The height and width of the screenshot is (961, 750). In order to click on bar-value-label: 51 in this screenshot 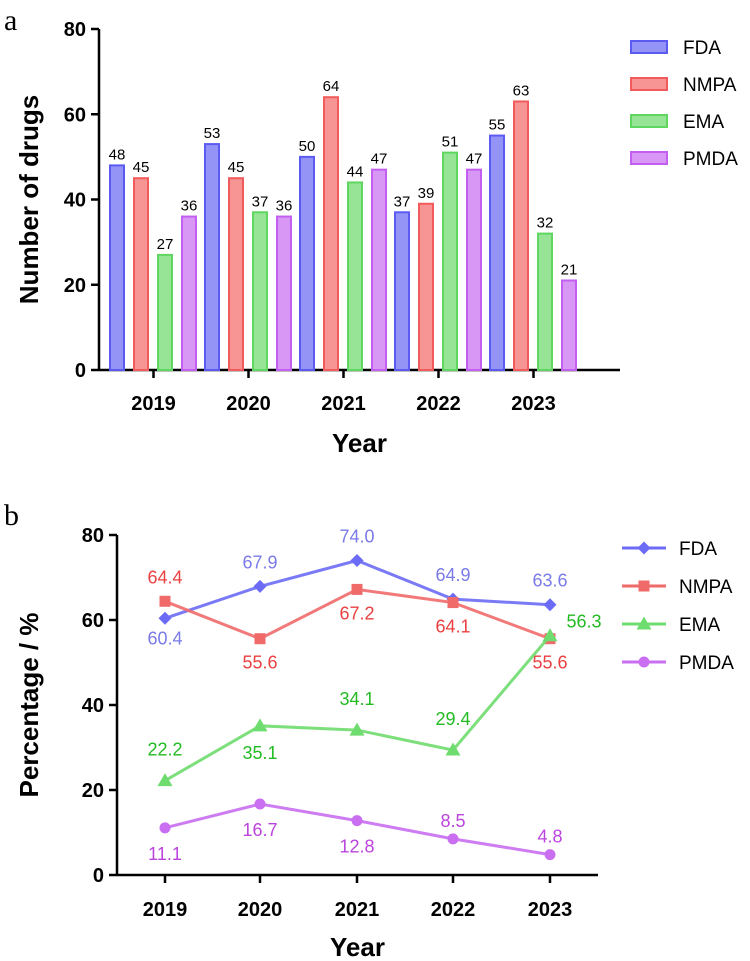, I will do `click(450, 142)`.